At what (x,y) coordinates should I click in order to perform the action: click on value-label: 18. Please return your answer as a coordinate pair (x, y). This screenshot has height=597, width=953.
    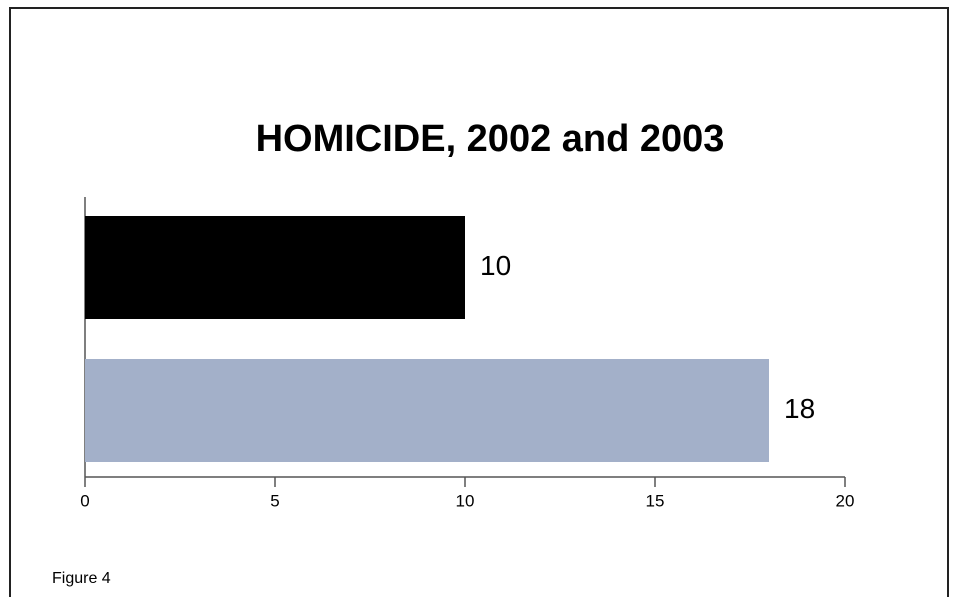
    Looking at the image, I should click on (799, 408).